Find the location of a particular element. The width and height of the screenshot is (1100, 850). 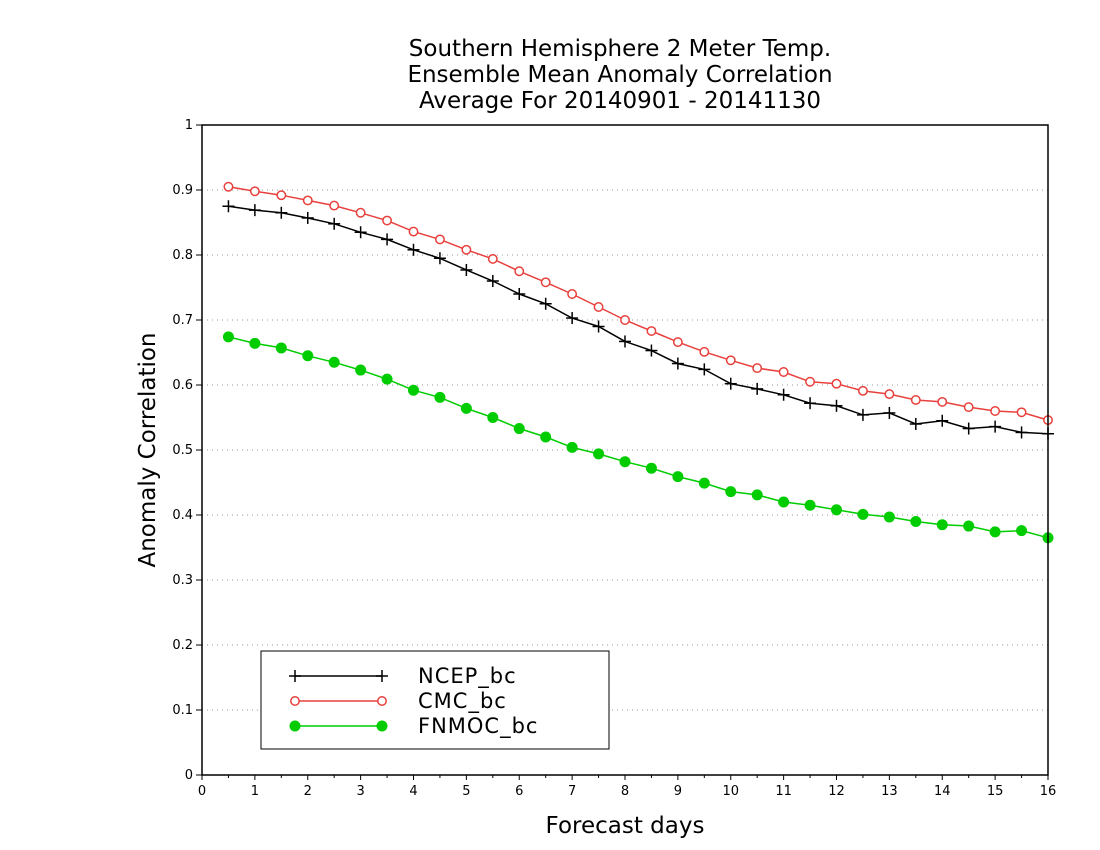

x-tick-label: 4 is located at coordinates (413, 791).